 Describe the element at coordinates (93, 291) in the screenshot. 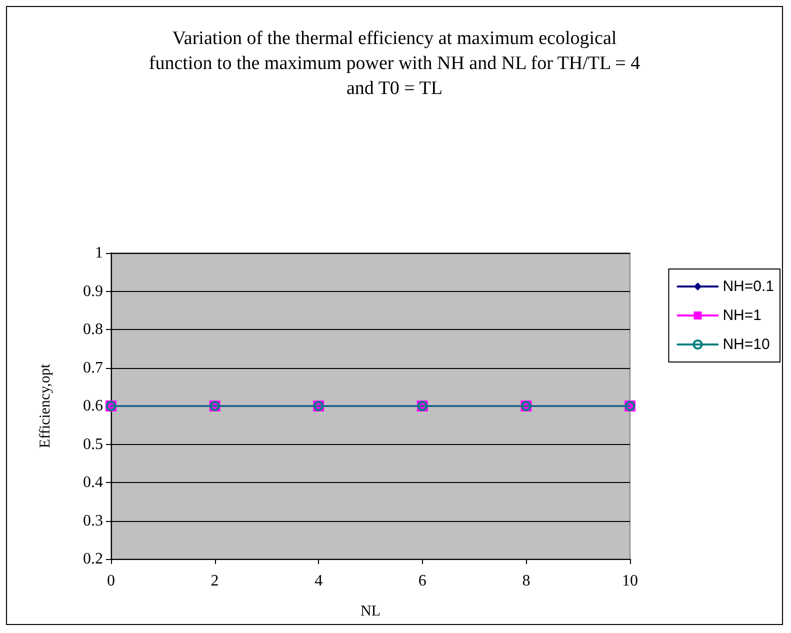

I see `y-tick-label: 0.9` at that location.